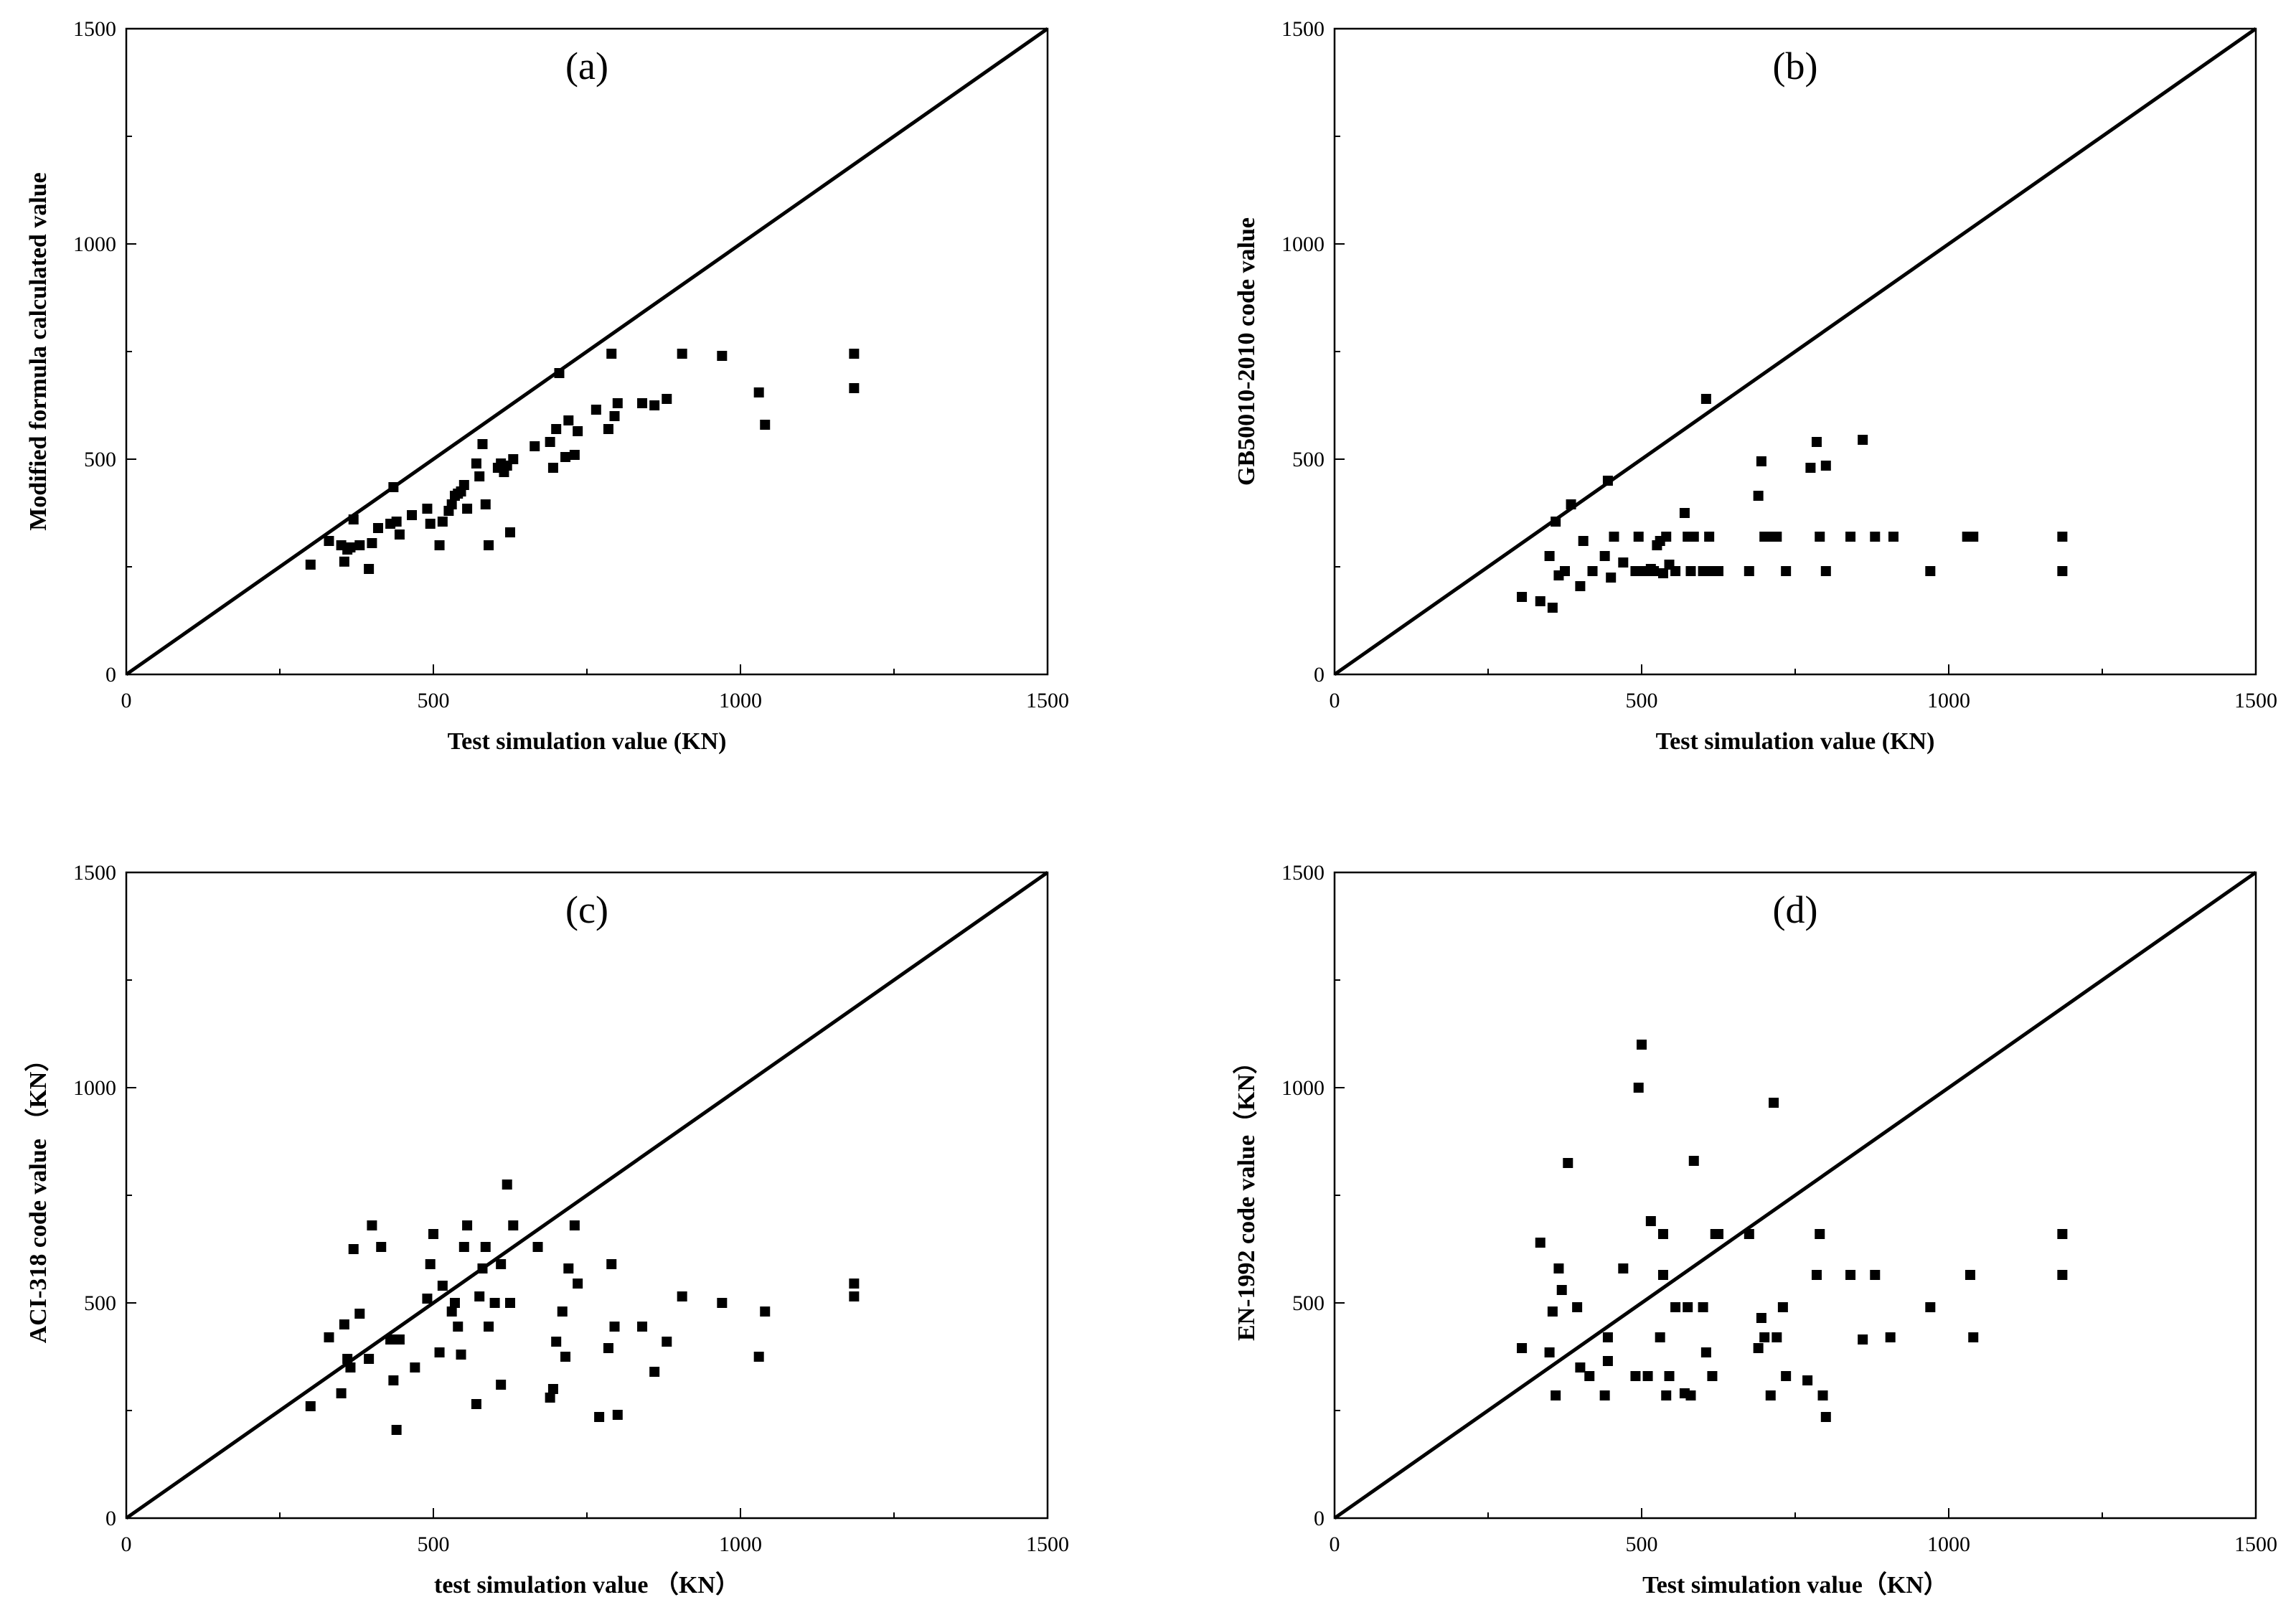  I want to click on y-axis-title-a: Modified formula calculated value, so click(39, 351).